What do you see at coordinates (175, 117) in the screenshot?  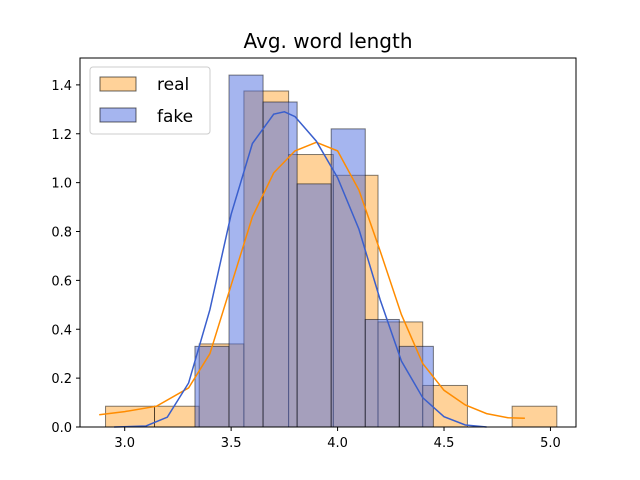 I see `legend-label-fake: fake` at bounding box center [175, 117].